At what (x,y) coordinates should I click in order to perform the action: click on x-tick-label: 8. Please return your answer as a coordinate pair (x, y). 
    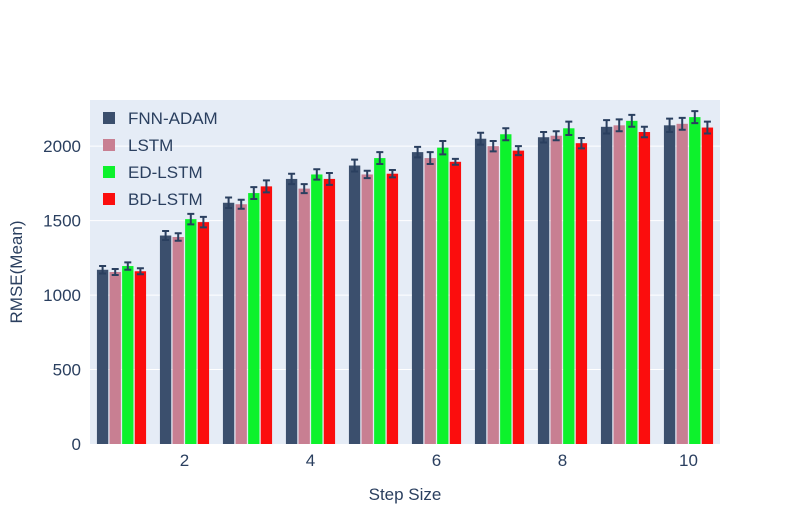
    Looking at the image, I should click on (562, 460).